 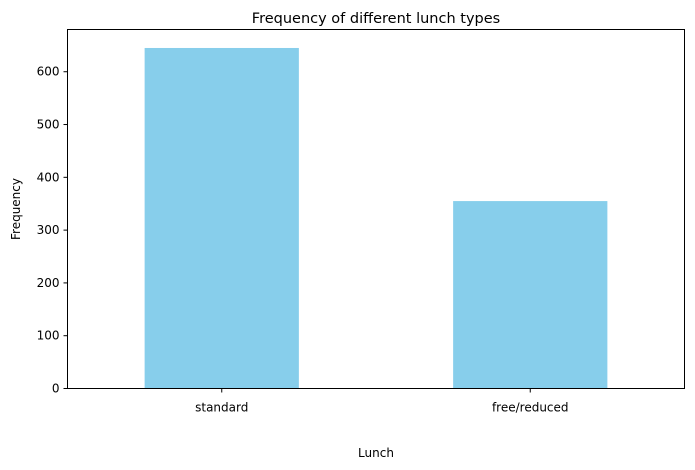 What do you see at coordinates (221, 408) in the screenshot?
I see `x-tick-label: standard` at bounding box center [221, 408].